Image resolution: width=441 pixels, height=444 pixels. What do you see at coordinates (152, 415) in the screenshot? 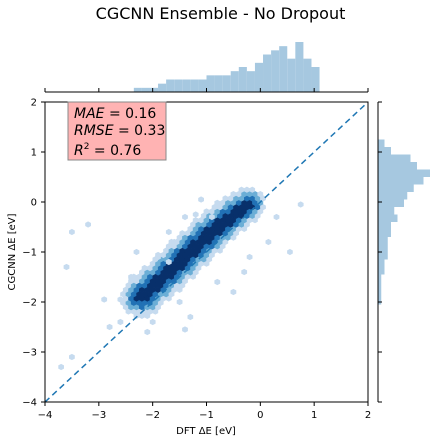
I see `x-tick-label: −2` at bounding box center [152, 415].